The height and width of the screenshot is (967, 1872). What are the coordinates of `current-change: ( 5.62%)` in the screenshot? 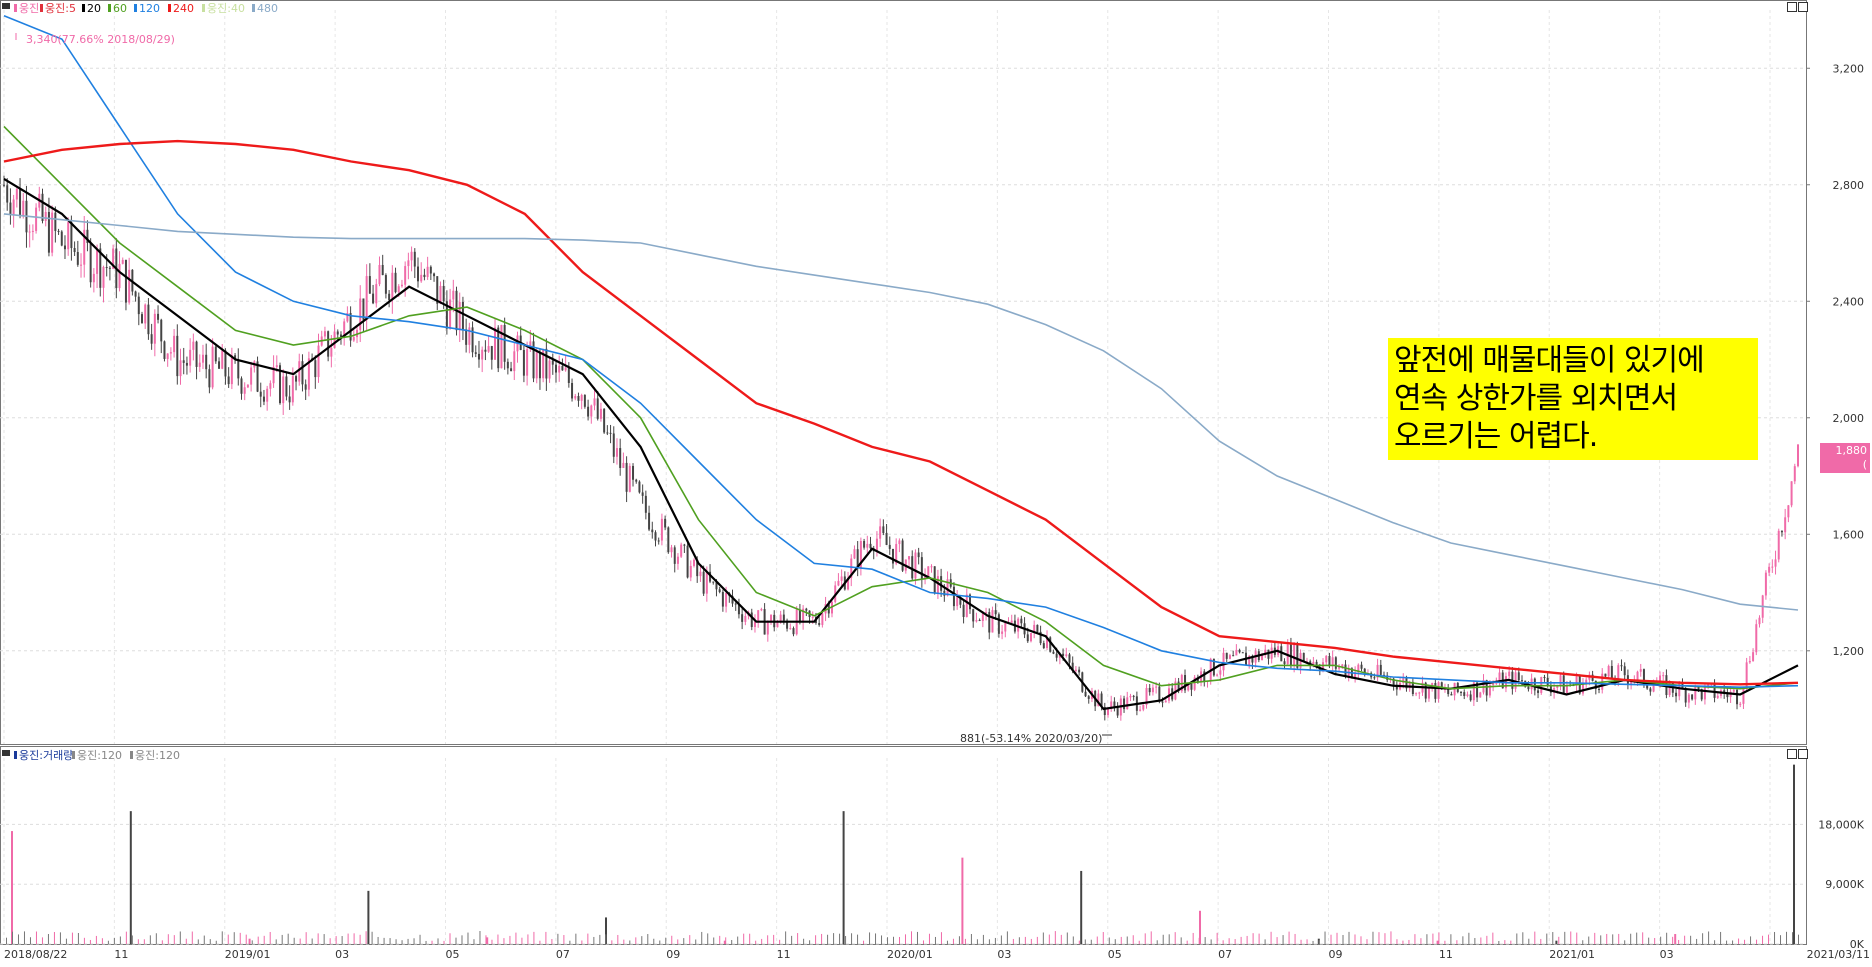 It's located at (1847, 471).